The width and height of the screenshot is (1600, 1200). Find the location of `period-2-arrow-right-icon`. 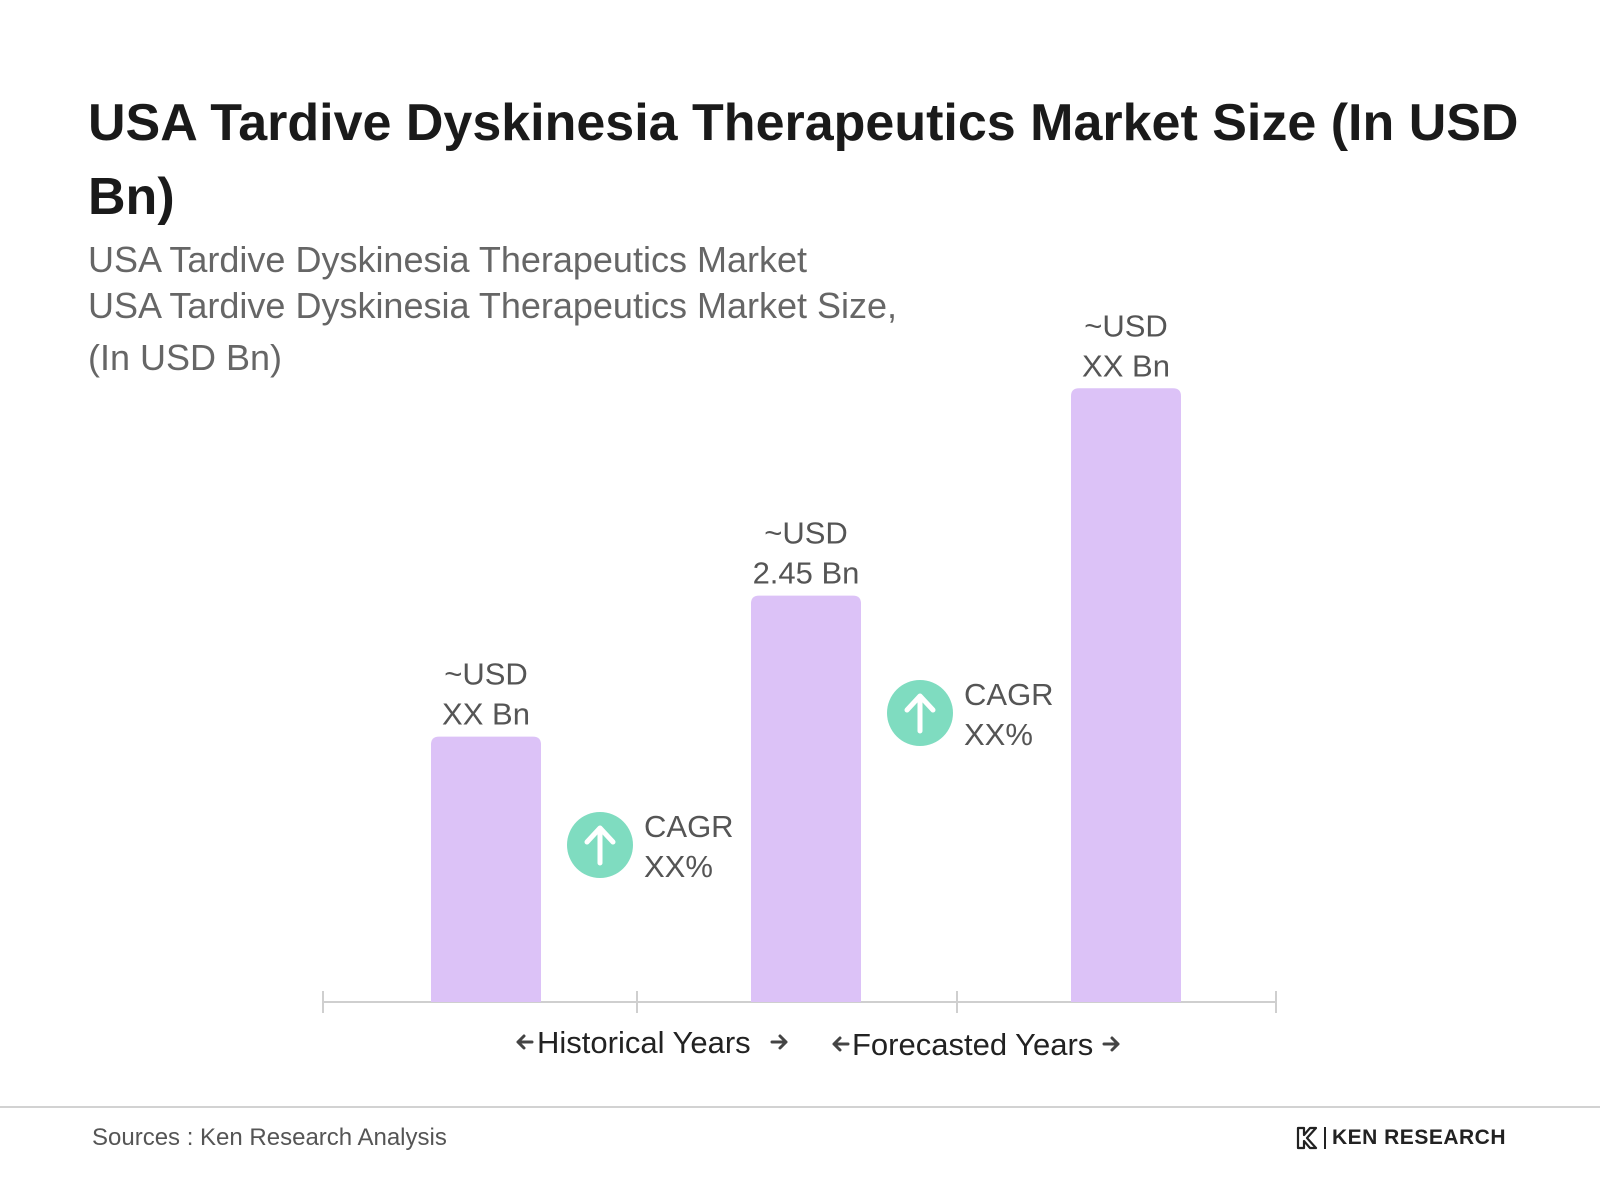

period-2-arrow-right-icon is located at coordinates (1111, 1044).